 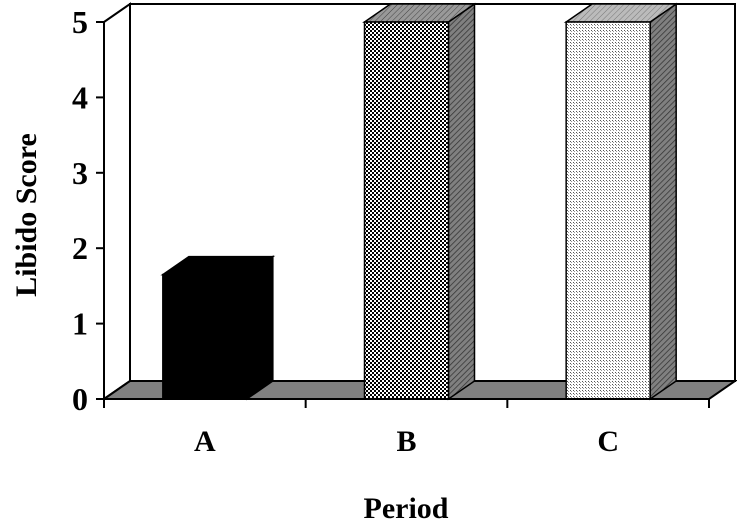 I want to click on x-tick-label: C, so click(x=608, y=441).